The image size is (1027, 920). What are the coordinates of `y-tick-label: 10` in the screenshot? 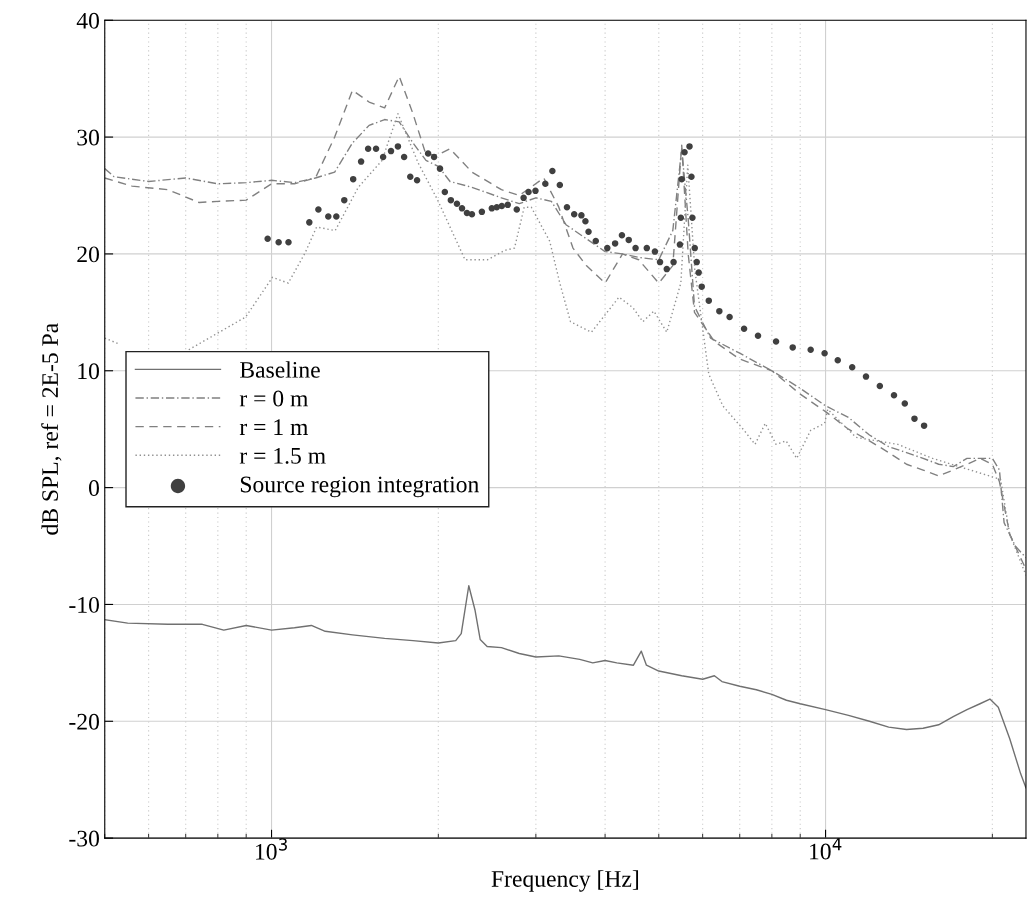 It's located at (88, 371).